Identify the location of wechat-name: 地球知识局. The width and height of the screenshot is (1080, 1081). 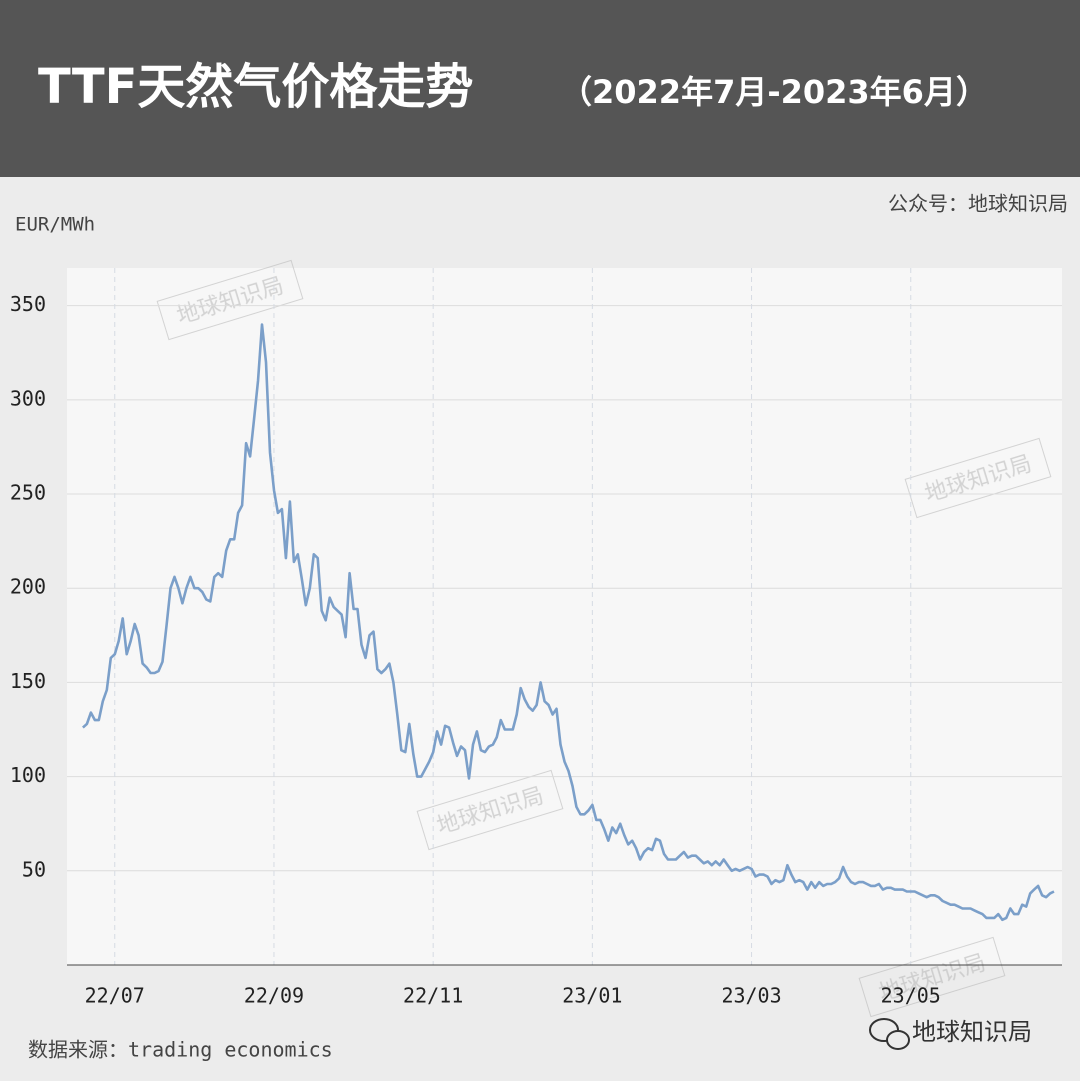
(972, 1032).